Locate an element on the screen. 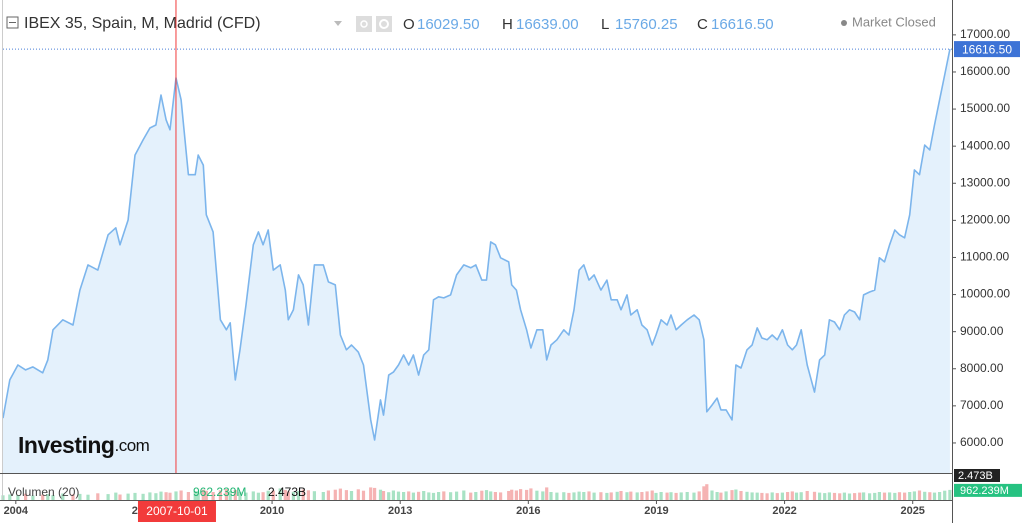 Image resolution: width=1023 pixels, height=523 pixels. x-tick-label: 2022 is located at coordinates (784, 511).